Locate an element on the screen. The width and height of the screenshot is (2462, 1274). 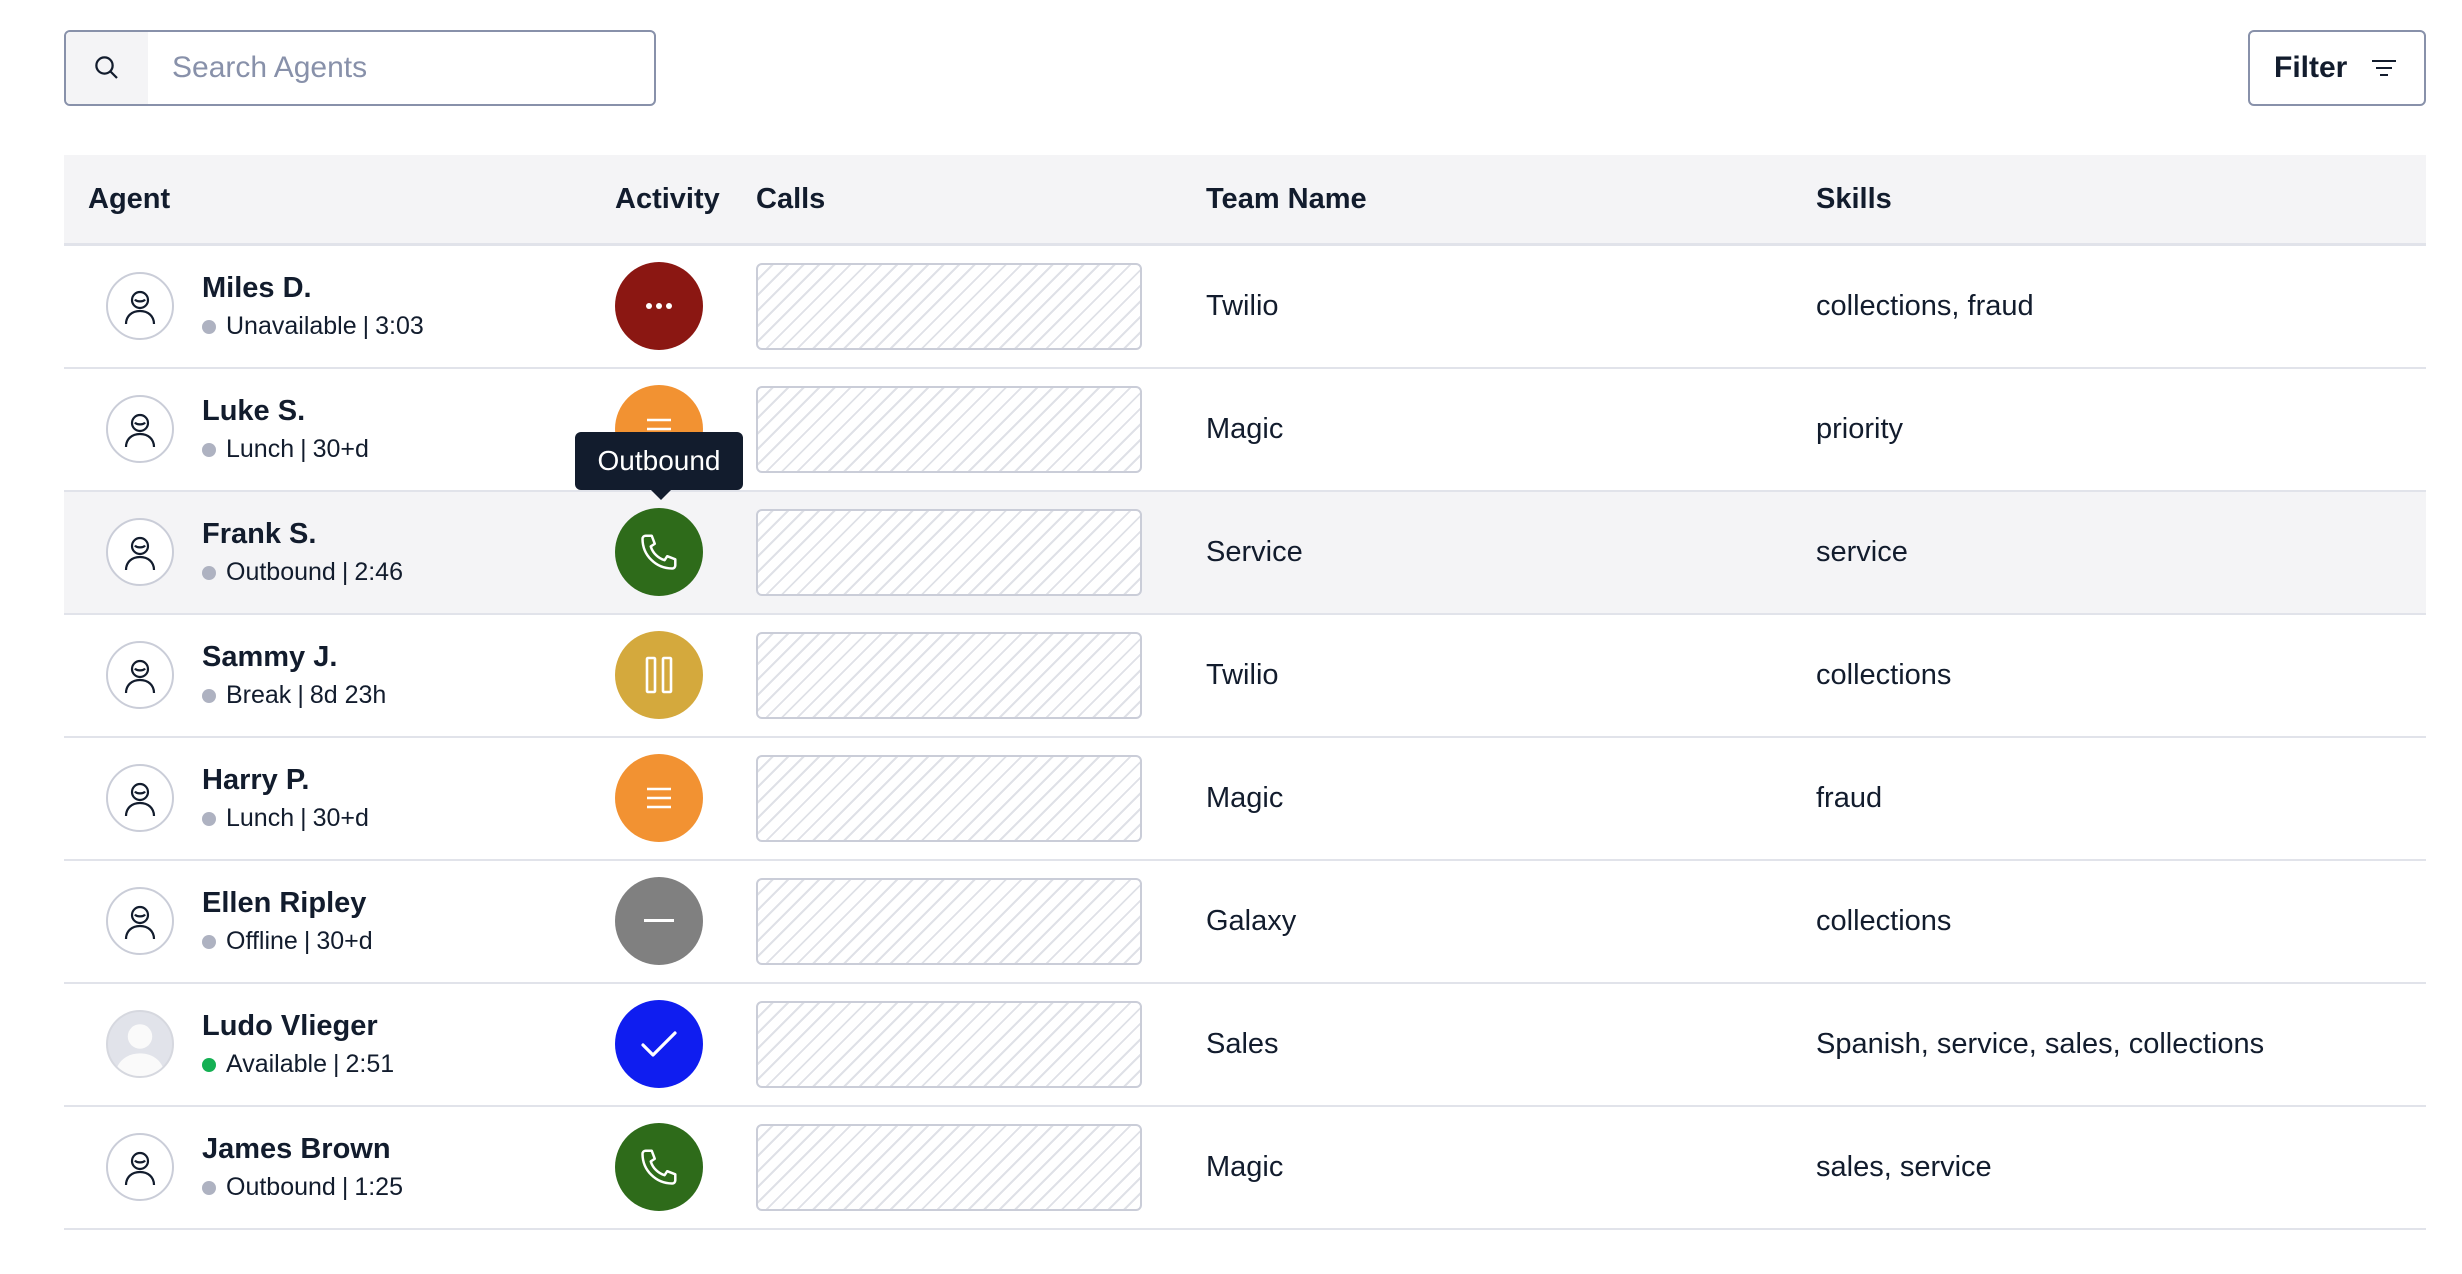
team-name: Service is located at coordinates (1254, 552).